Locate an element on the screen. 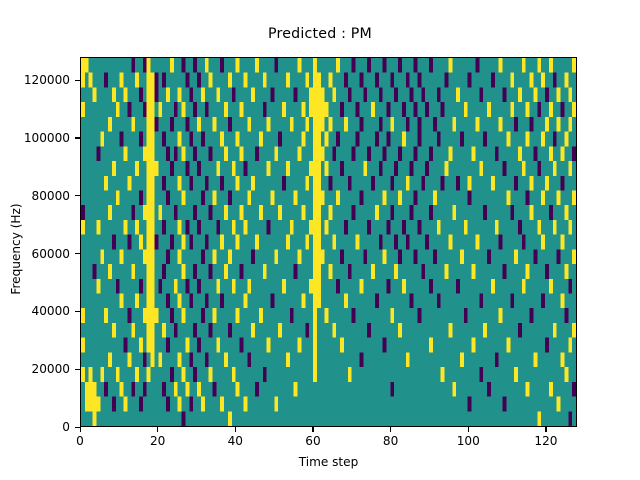  y-tick-label: 120000 is located at coordinates (46, 80).